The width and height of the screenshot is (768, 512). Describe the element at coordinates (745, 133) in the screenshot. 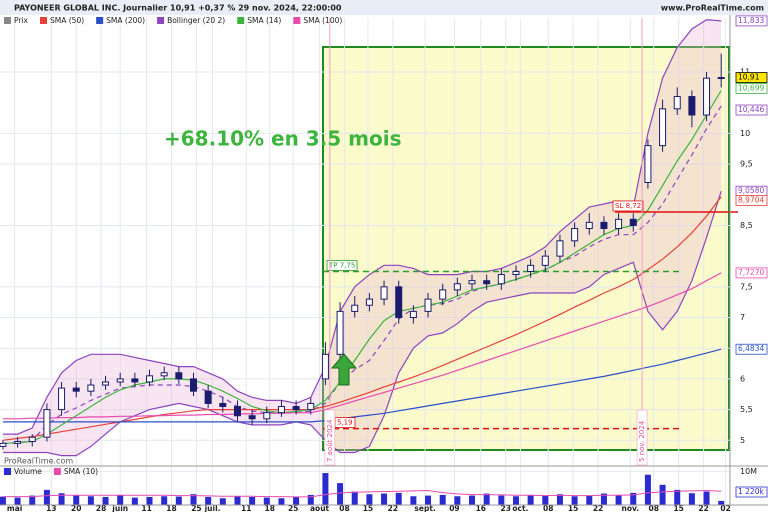

I see `y-tick-label: 10` at that location.